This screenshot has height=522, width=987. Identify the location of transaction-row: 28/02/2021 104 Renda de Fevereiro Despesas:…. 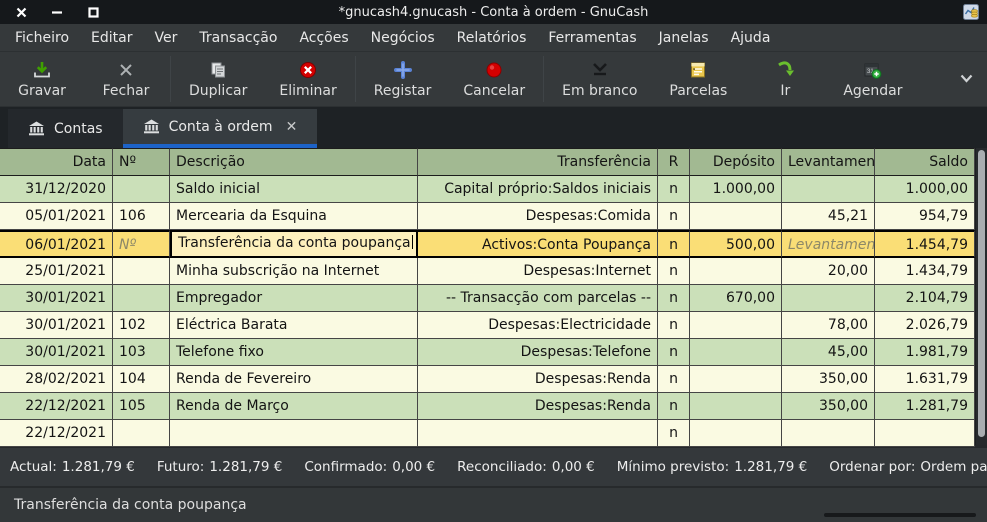
(487, 379).